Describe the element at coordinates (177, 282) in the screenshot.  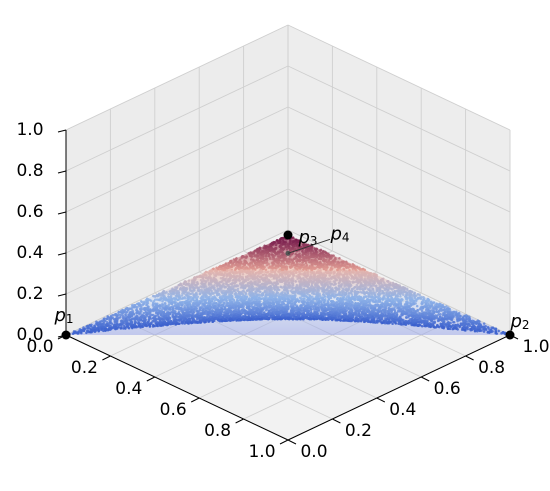
I see `floor-grid-line` at that location.